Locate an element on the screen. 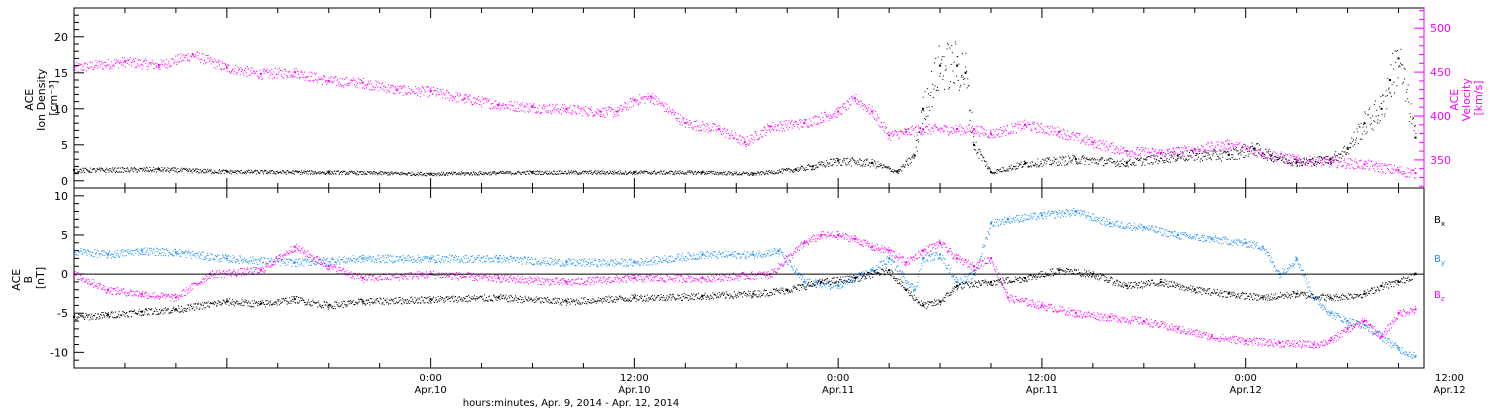 The height and width of the screenshot is (410, 1500). by-series-point is located at coordinates (889, 258).